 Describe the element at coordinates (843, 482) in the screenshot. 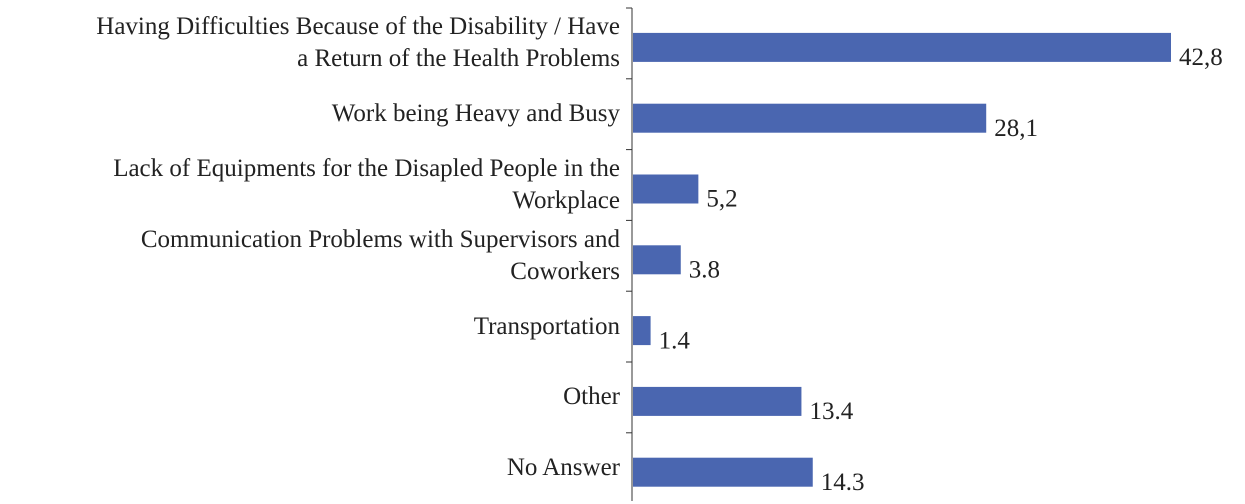

I see `data-label: 14.3` at that location.